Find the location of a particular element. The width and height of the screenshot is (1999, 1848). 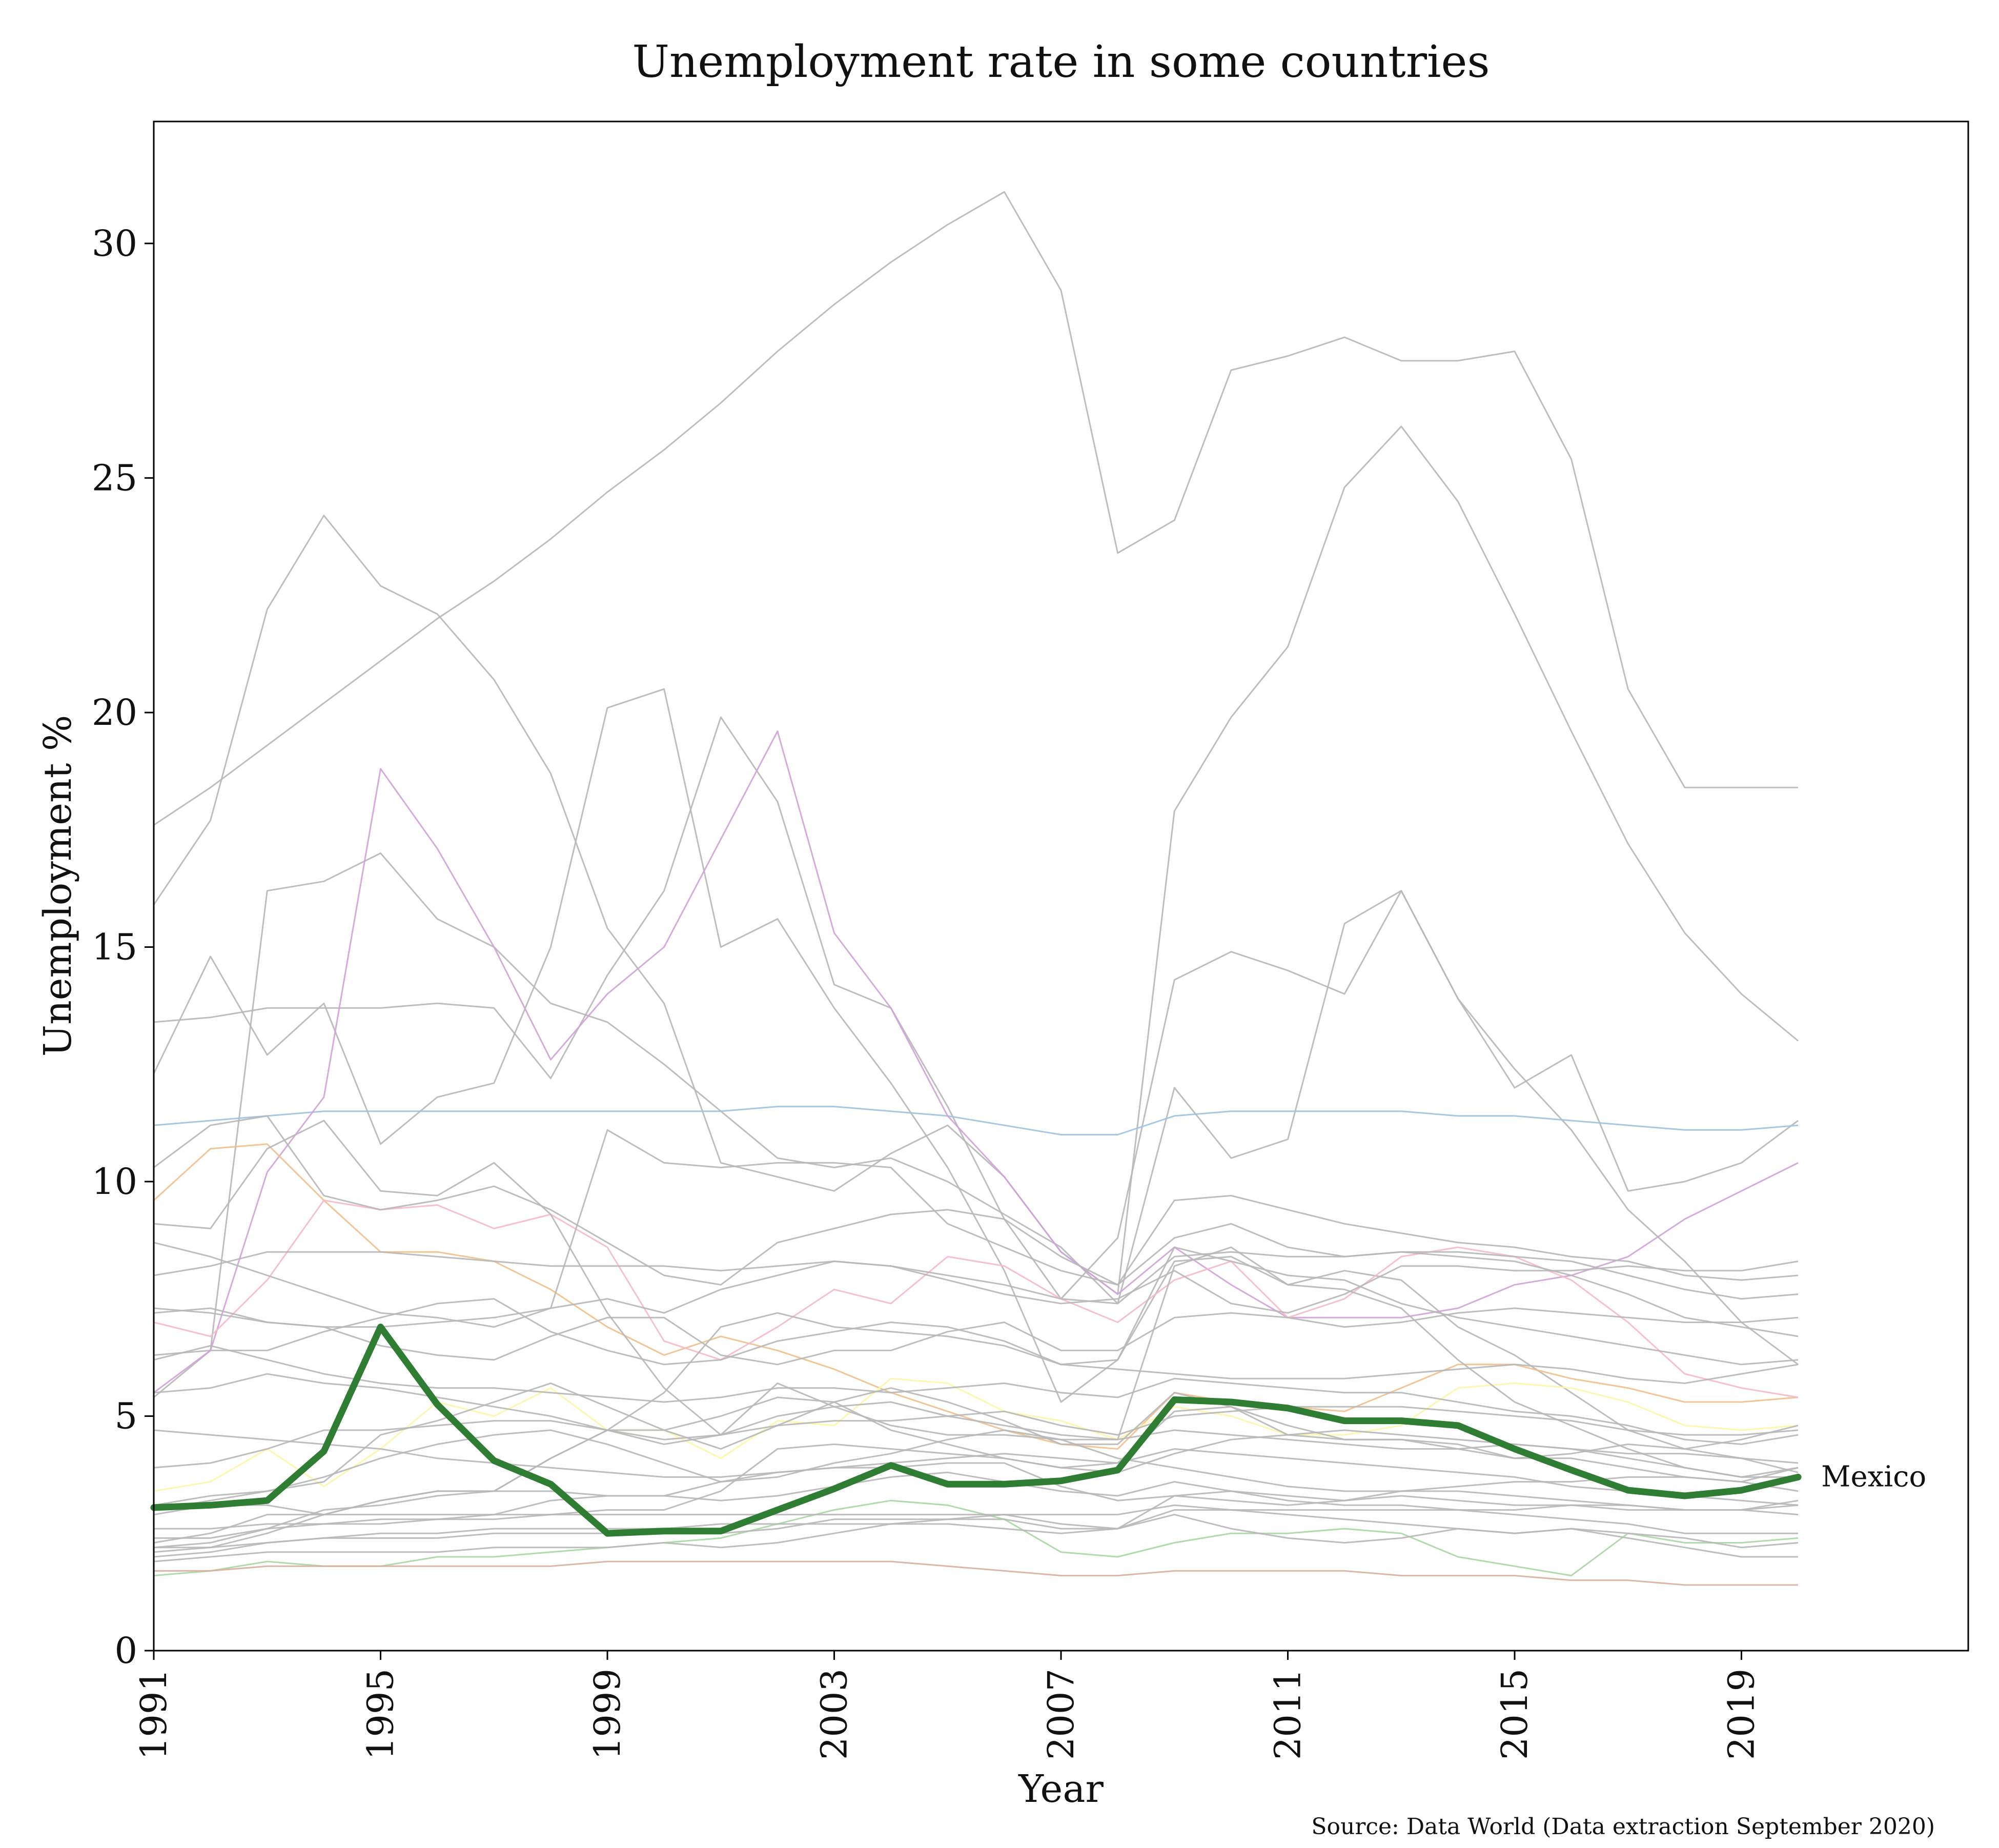

mexico-line is located at coordinates (976, 1430).